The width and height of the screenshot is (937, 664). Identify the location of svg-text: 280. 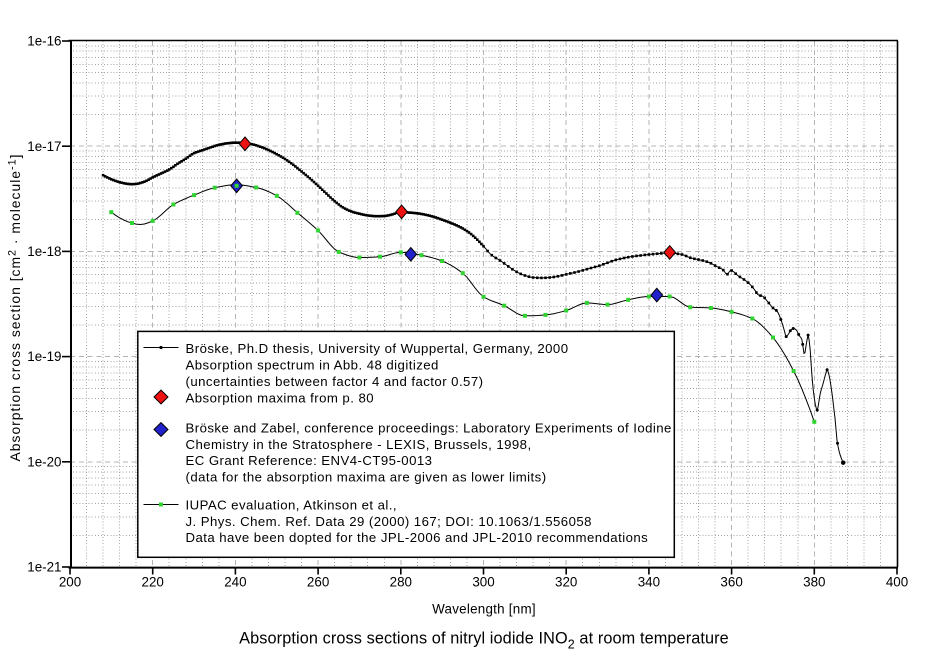
(401, 582).